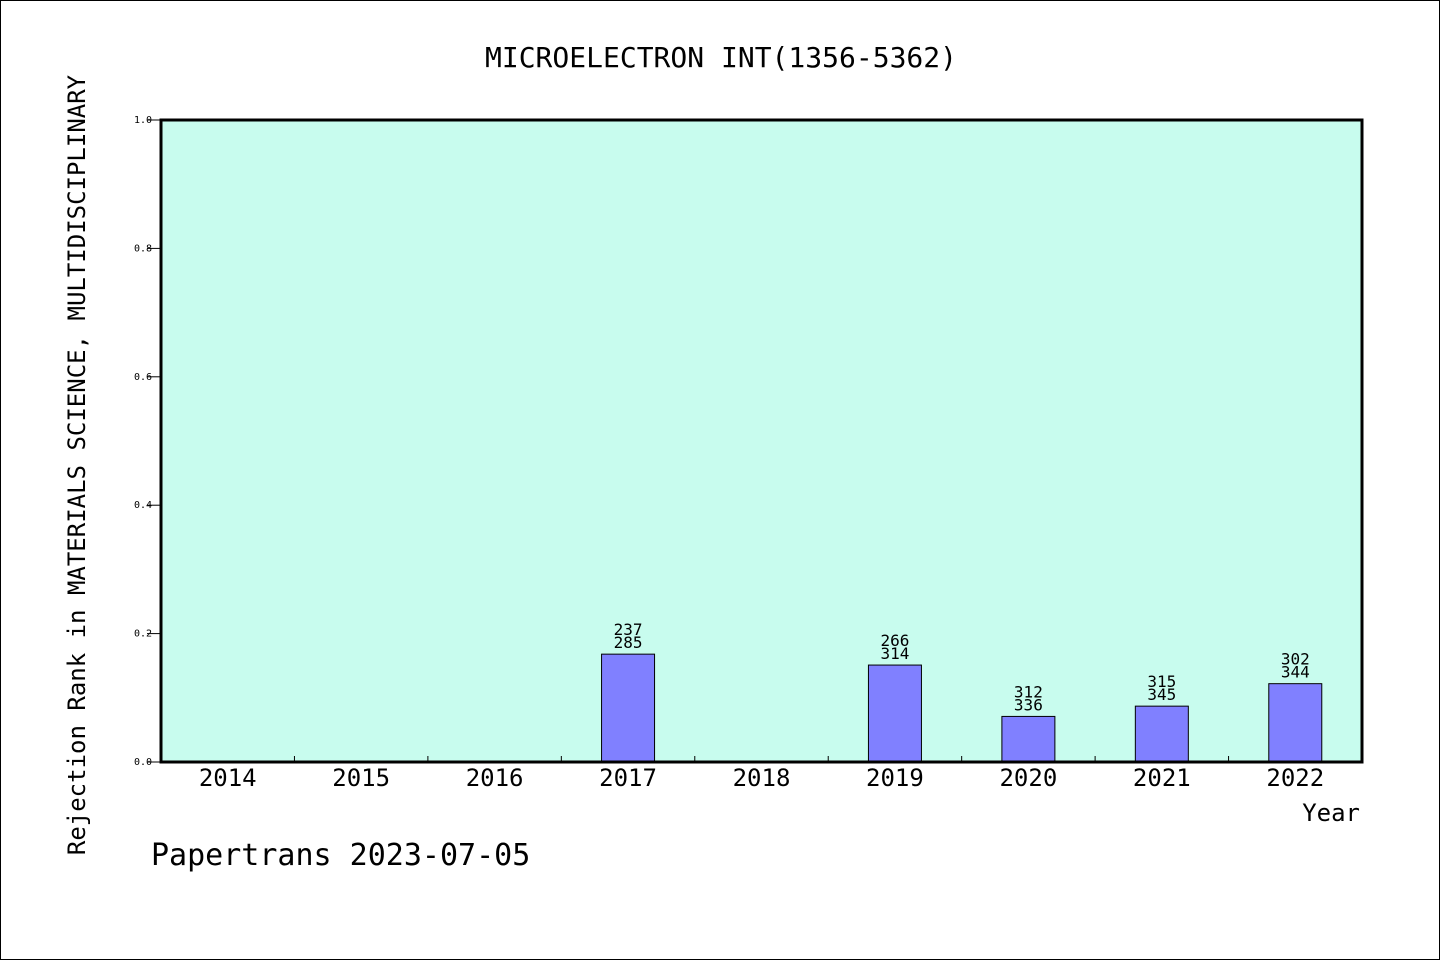 This screenshot has width=1440, height=961. I want to click on chart-title: MICROELECTRON INT(1356-5362), so click(721, 57).